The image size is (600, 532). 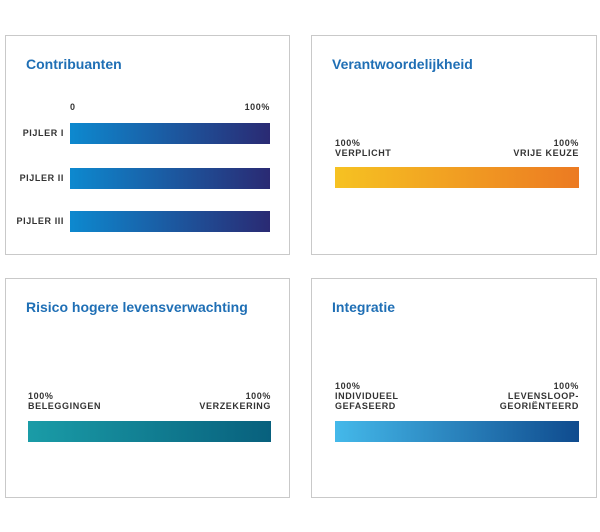 What do you see at coordinates (402, 64) in the screenshot?
I see `panel-title: Verantwoordelijkheid` at bounding box center [402, 64].